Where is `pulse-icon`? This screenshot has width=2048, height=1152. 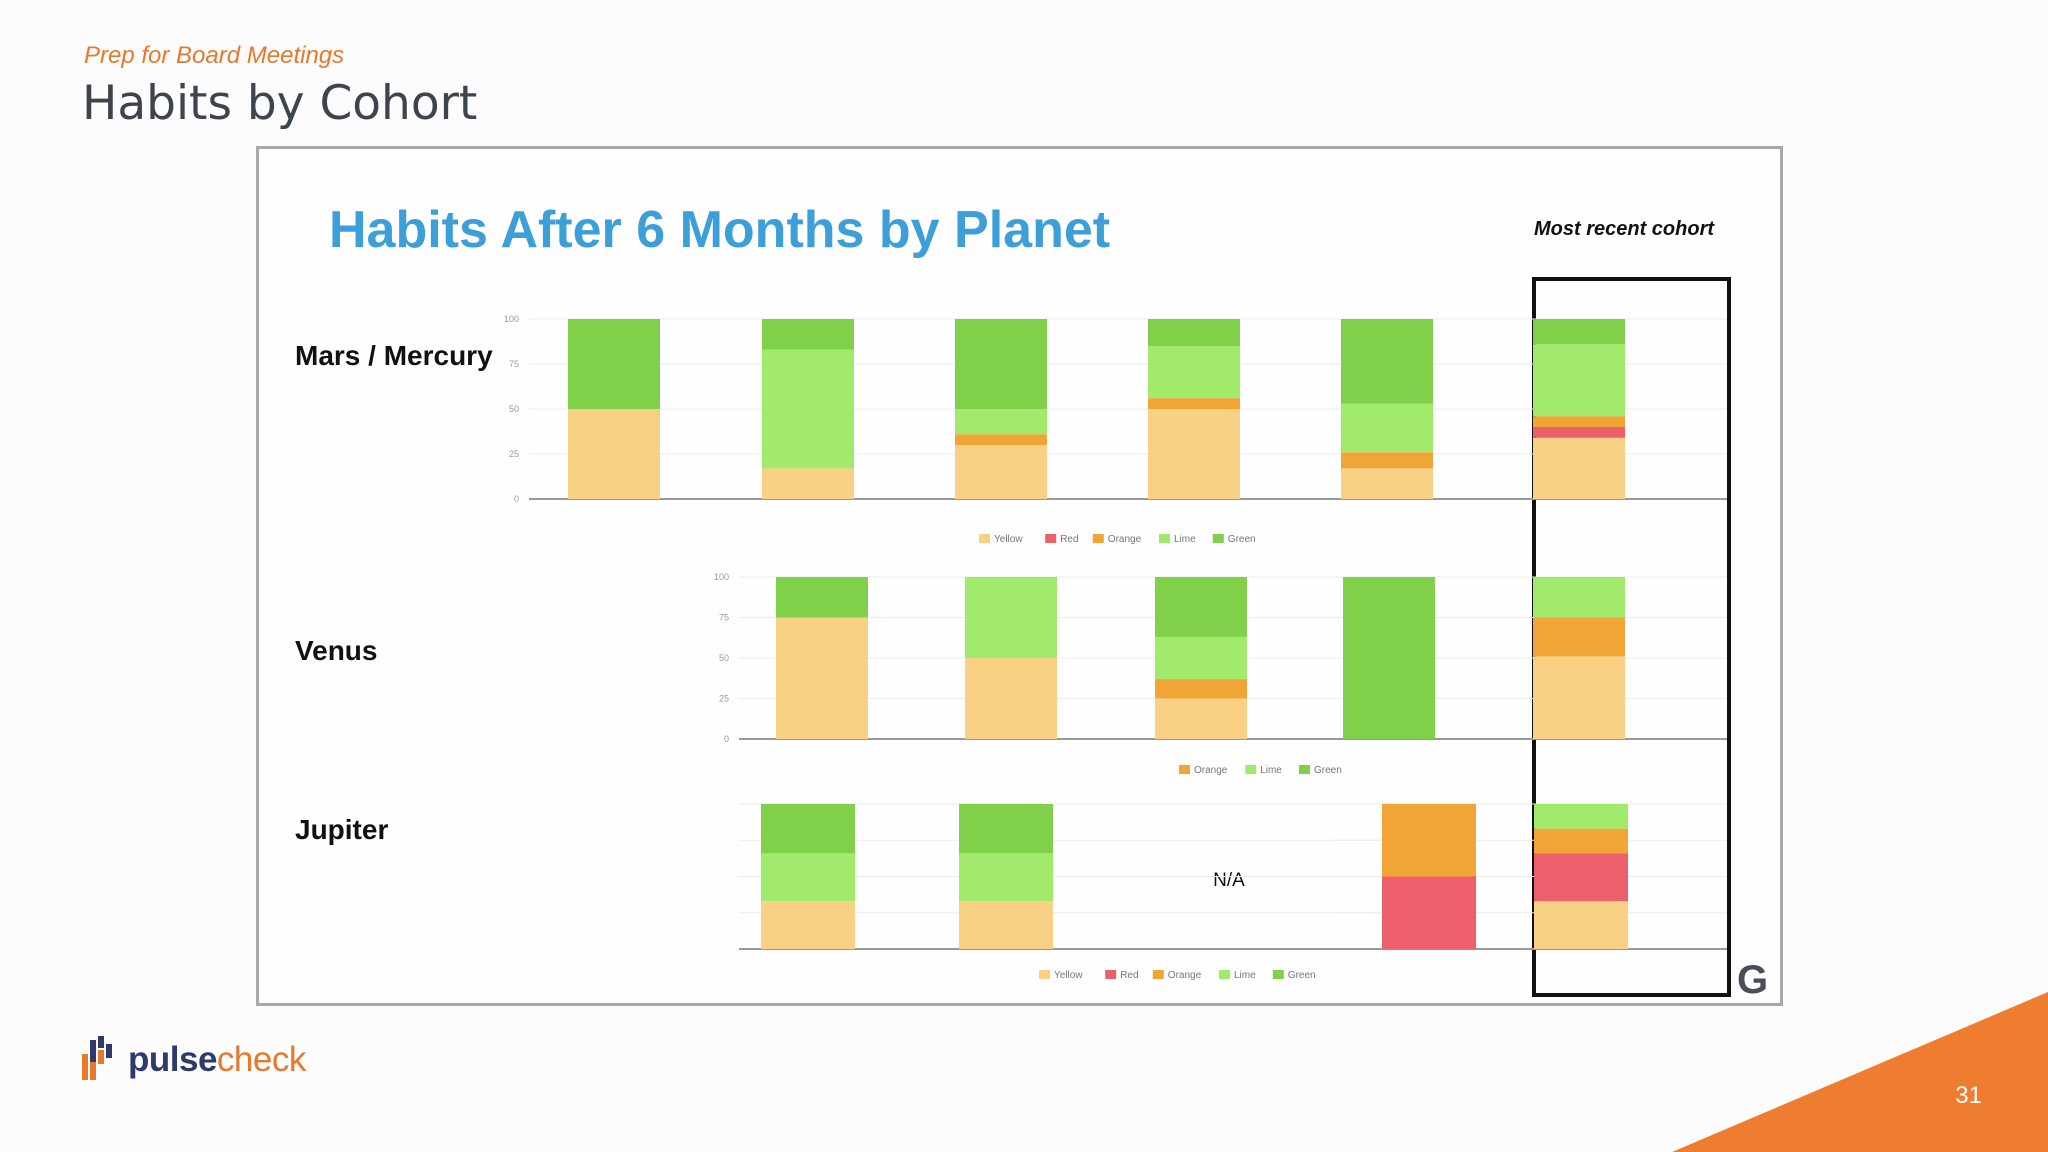 pulse-icon is located at coordinates (97, 1058).